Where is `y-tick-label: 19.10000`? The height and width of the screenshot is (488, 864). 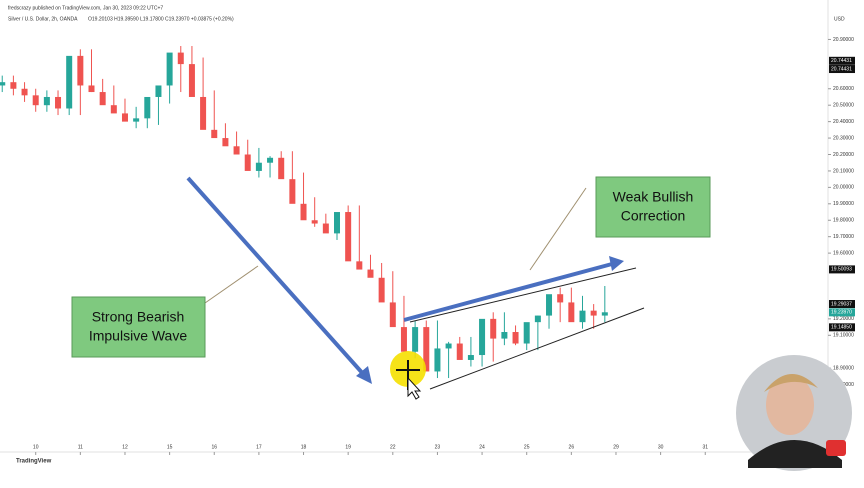
y-tick-label: 19.10000 is located at coordinates (843, 336).